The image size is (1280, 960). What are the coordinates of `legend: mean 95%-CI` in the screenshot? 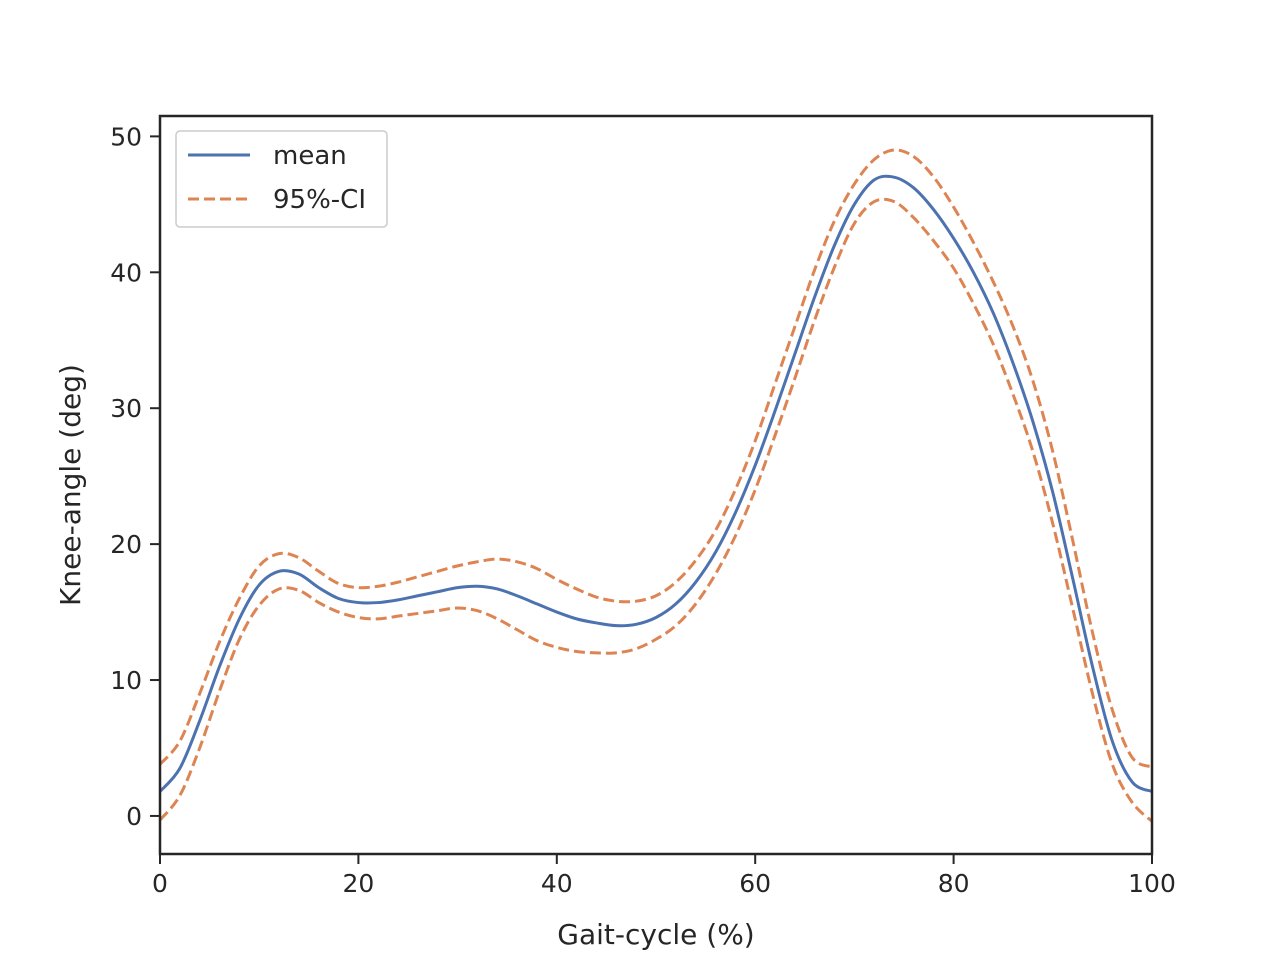 It's located at (281, 179).